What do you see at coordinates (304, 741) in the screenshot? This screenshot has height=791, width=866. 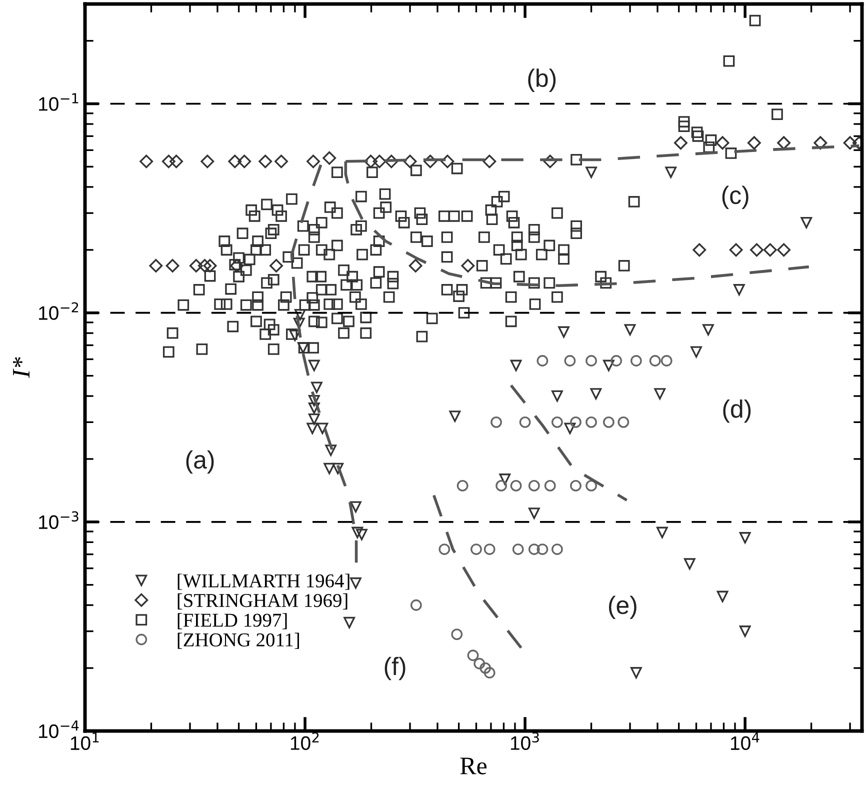 I see `x-tick-label: 10$^{2}$` at bounding box center [304, 741].